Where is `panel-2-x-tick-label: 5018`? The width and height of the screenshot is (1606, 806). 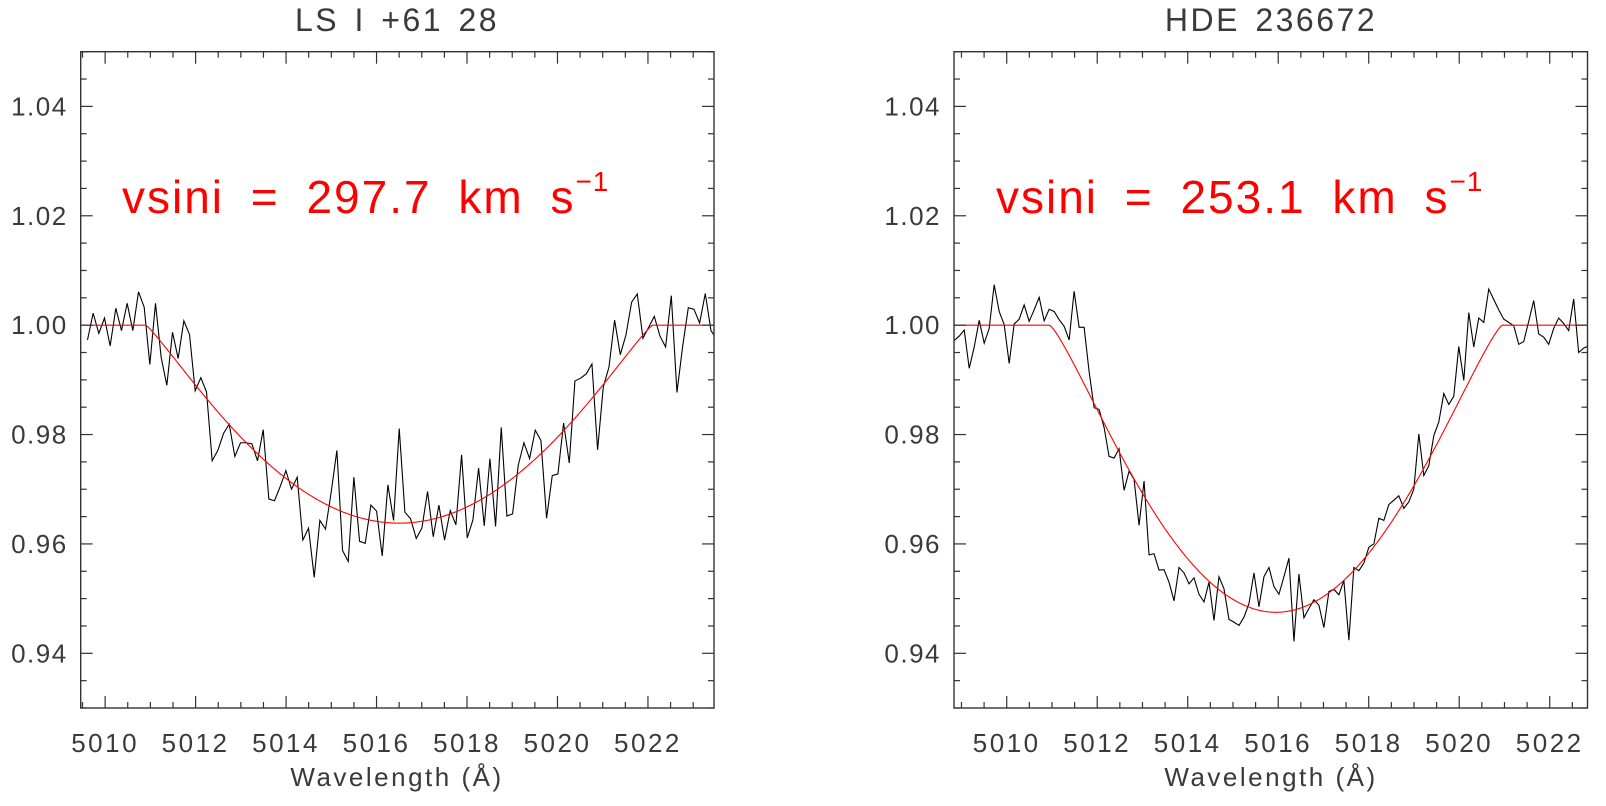
panel-2-x-tick-label: 5018 is located at coordinates (1369, 743).